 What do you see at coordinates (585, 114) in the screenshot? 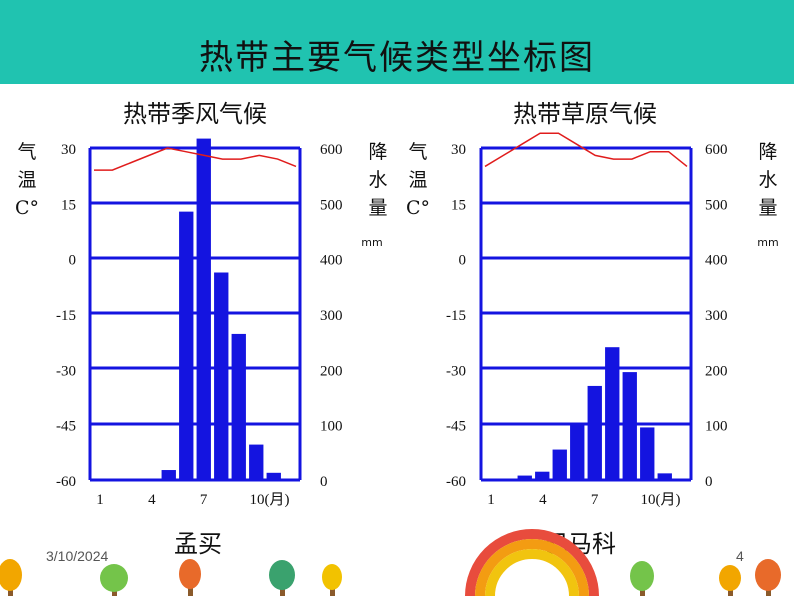
I see `chart-title: 热带草原气候` at bounding box center [585, 114].